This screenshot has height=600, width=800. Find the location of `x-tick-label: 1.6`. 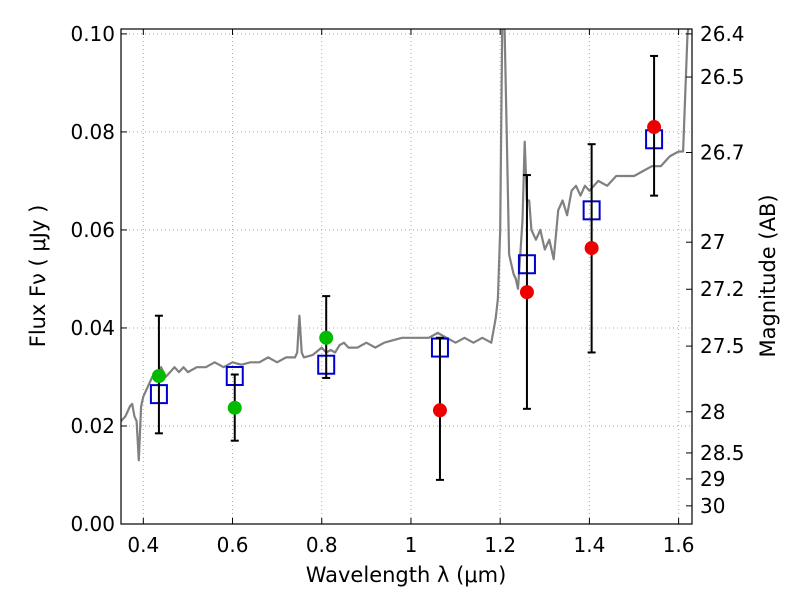

x-tick-label: 1.6 is located at coordinates (679, 545).